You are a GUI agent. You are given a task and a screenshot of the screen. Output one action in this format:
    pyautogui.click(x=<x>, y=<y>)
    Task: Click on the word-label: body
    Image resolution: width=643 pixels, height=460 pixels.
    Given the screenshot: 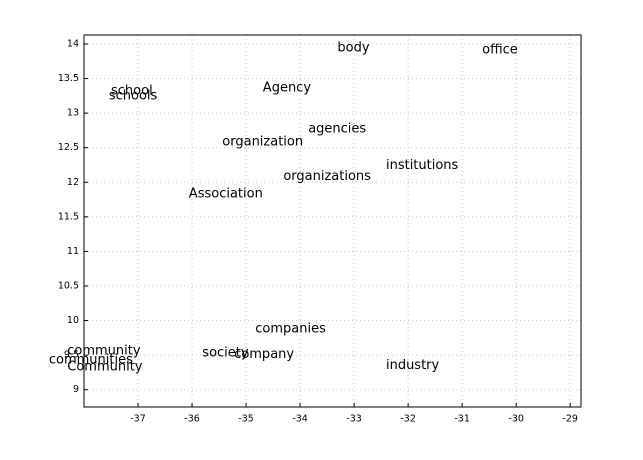 What is the action you would take?
    pyautogui.click(x=353, y=48)
    